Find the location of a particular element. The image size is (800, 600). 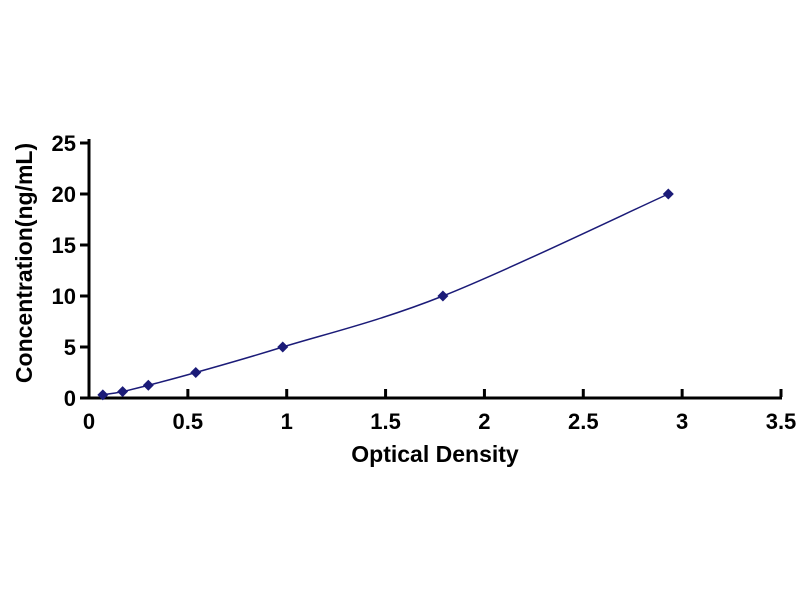

x-tick-label: 0 is located at coordinates (89, 421).